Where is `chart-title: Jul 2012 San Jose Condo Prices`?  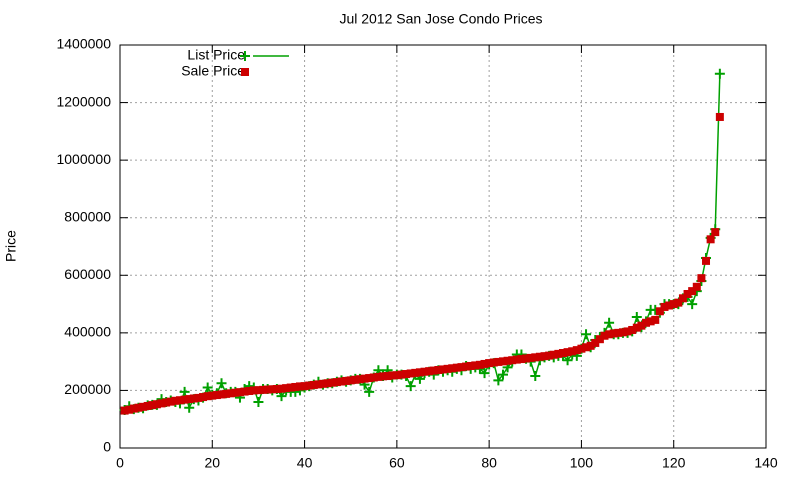 chart-title: Jul 2012 San Jose Condo Prices is located at coordinates (440, 19).